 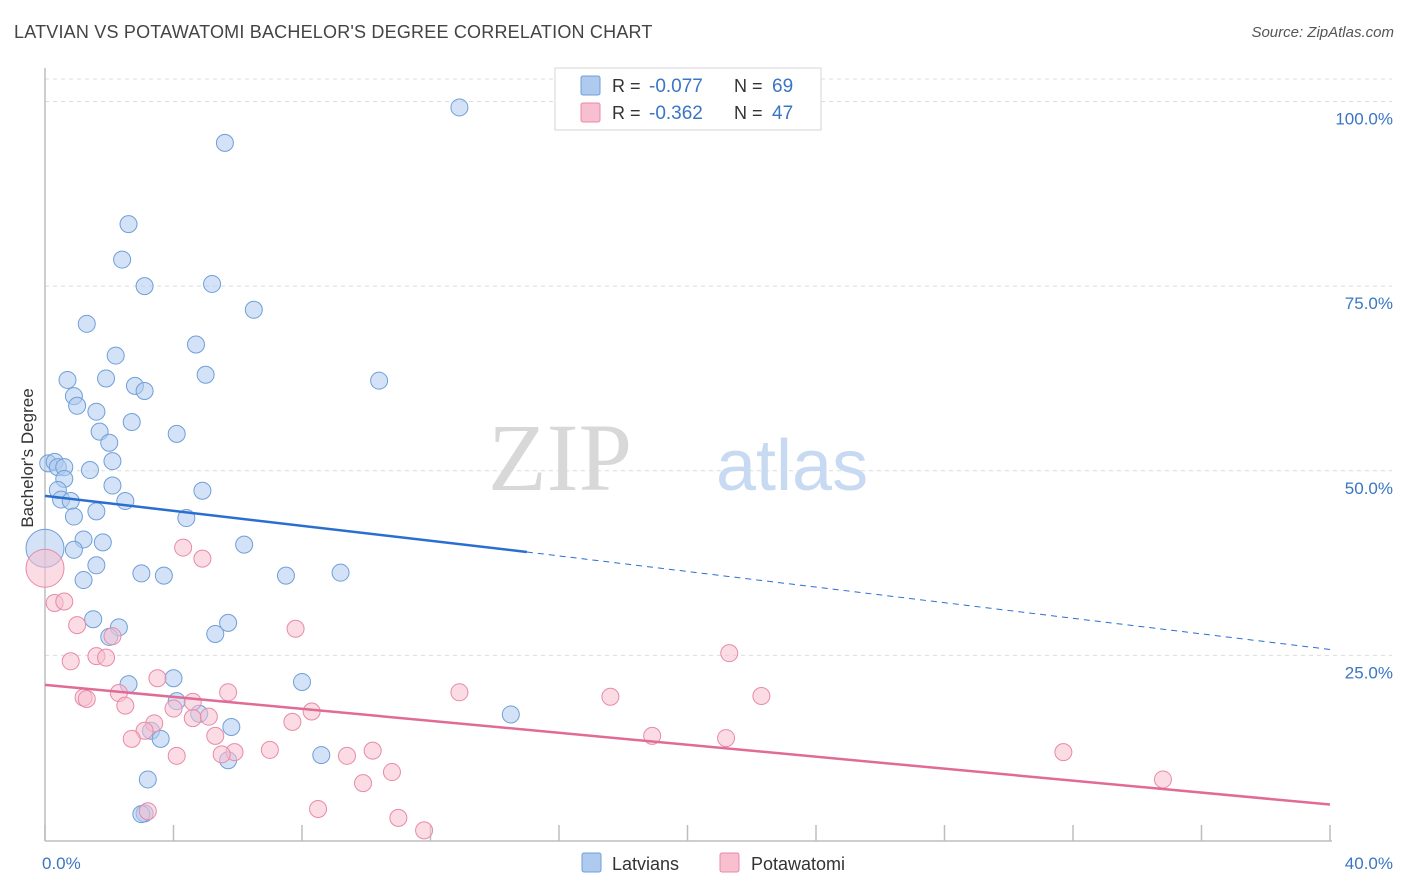 I want to click on trend-line-latvians-extension, so click(x=928, y=600).